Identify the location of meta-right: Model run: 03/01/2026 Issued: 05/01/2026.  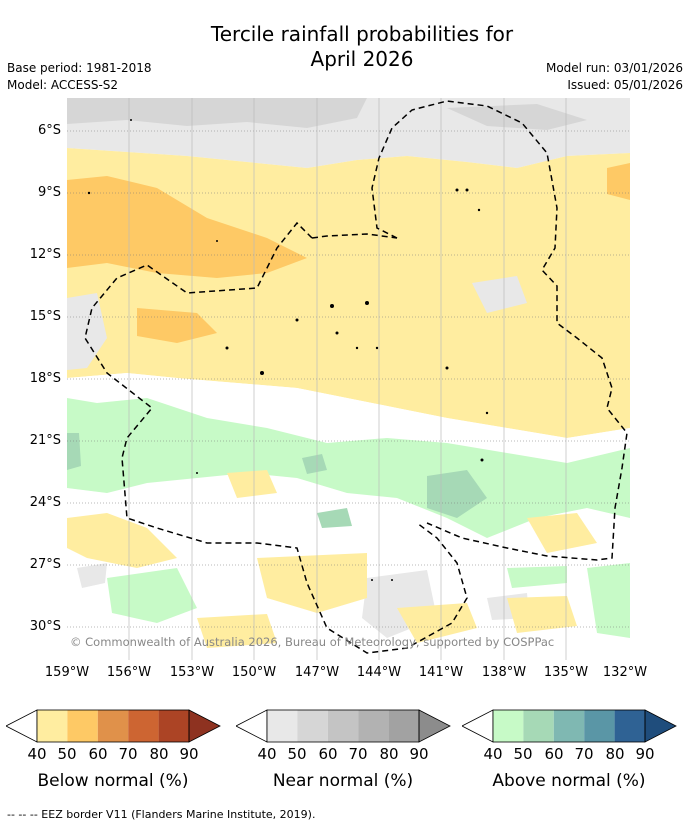
(614, 77).